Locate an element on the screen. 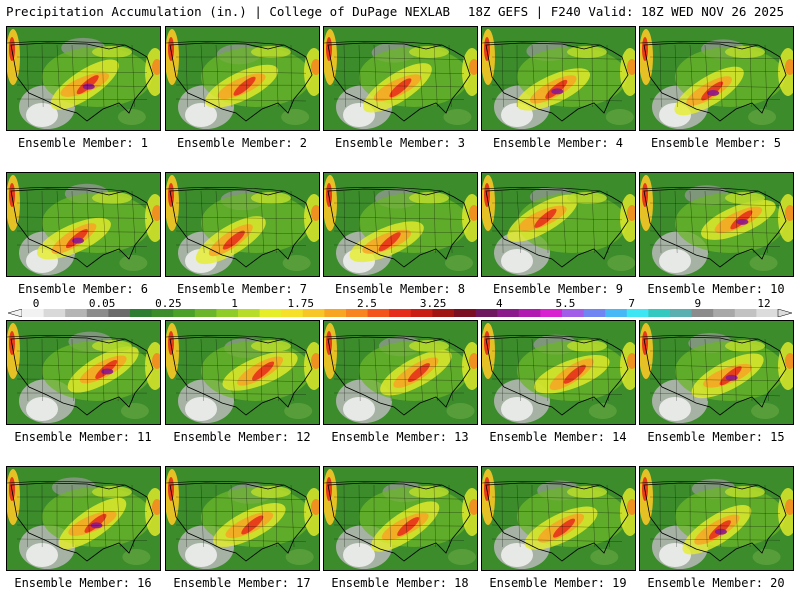  ensemble-member-label: Ensemble Member: 16 is located at coordinates (83, 583).